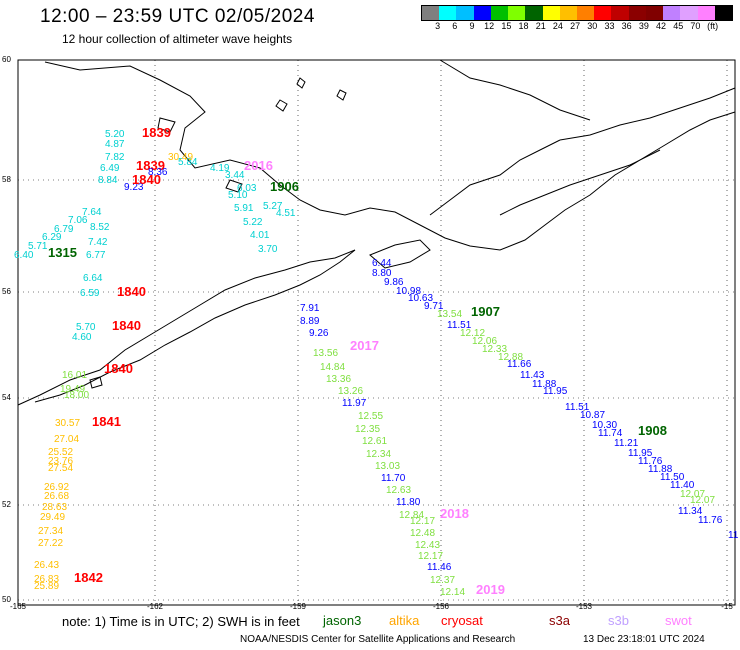  I want to click on wave-height-value: 5.84, so click(188, 162).